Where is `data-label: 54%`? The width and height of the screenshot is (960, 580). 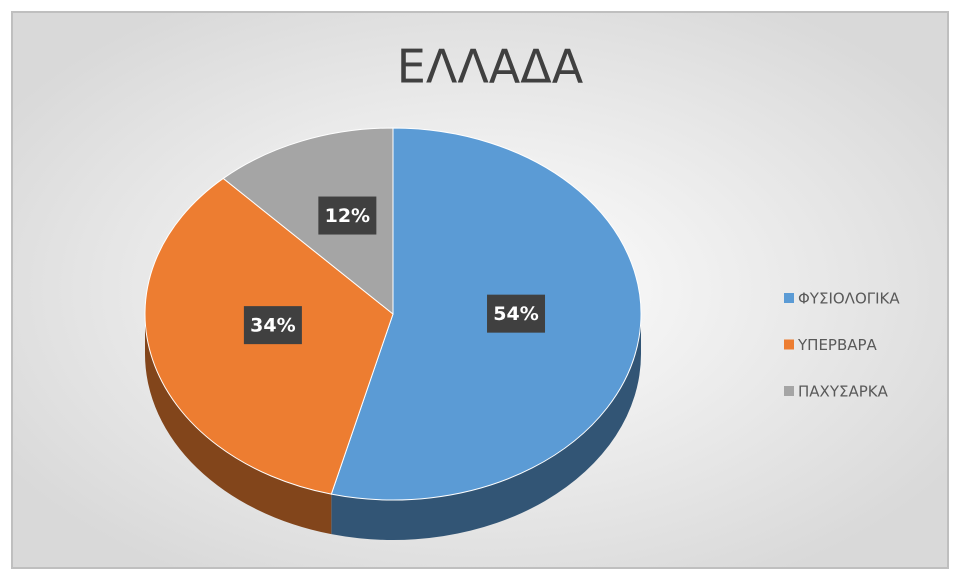
data-label: 54% is located at coordinates (516, 313).